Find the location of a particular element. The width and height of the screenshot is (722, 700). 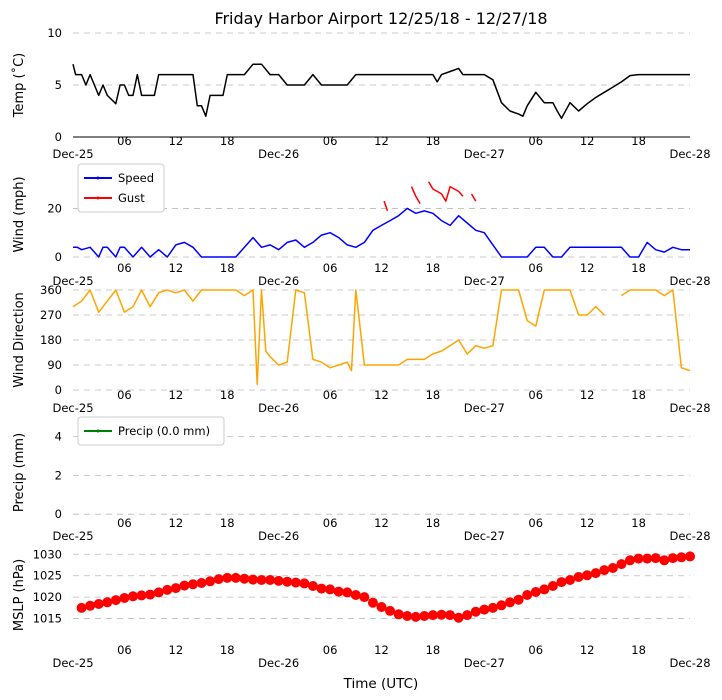

precip-y-tick-label: 4 is located at coordinates (58, 437).